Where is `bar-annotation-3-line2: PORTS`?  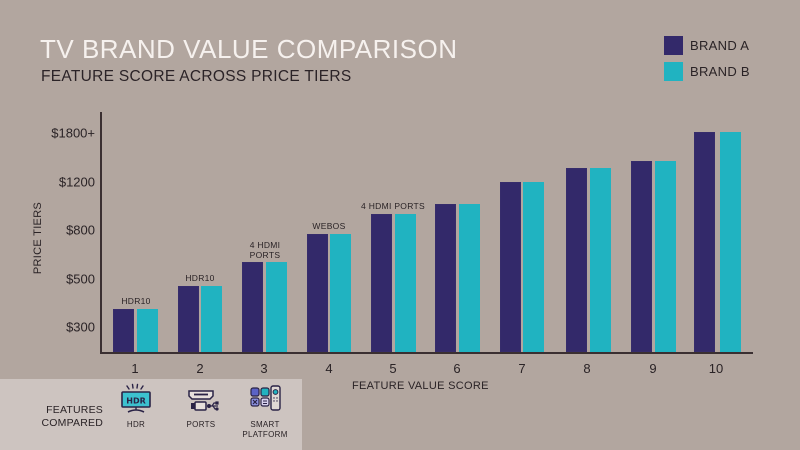
bar-annotation-3-line2: PORTS is located at coordinates (265, 255).